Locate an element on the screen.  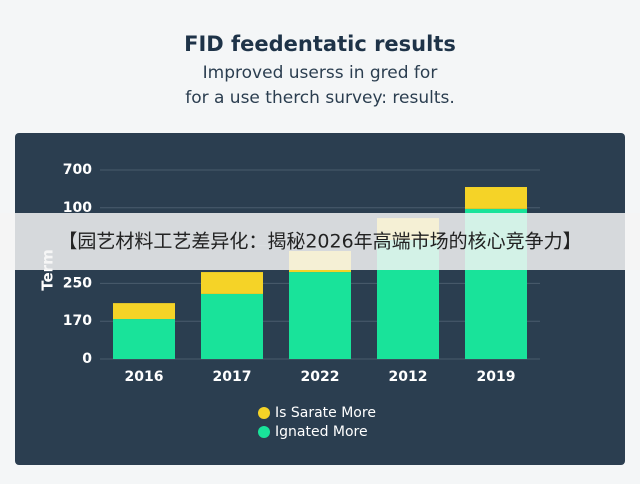
y-tick-label: 0 is located at coordinates (87, 359).